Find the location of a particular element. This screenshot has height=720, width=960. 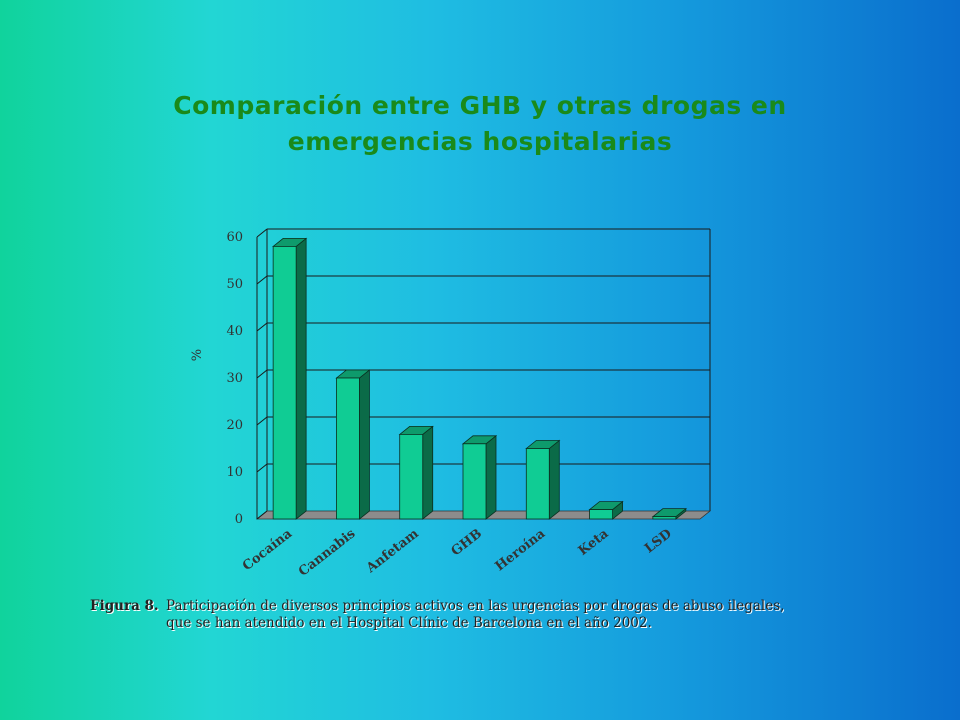

y-tick-label: 30 is located at coordinates (234, 378).